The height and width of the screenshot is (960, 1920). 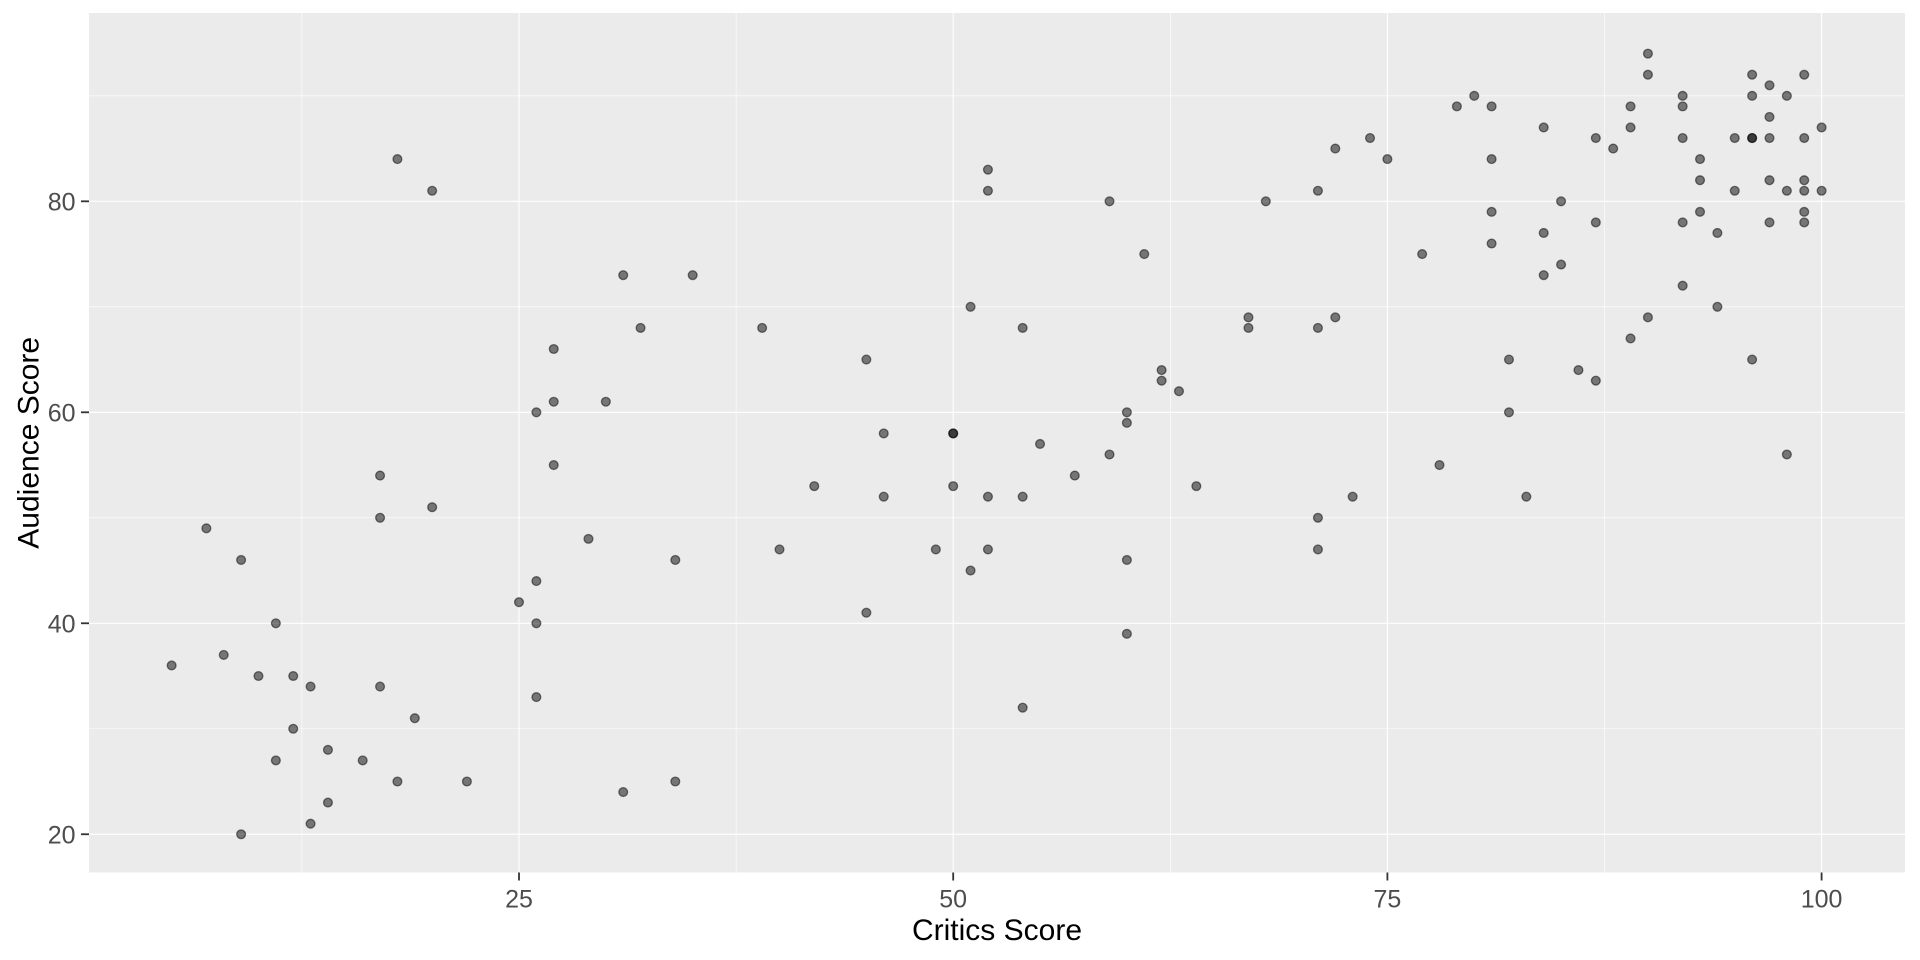 I want to click on svg-text: 80, so click(x=62, y=202).